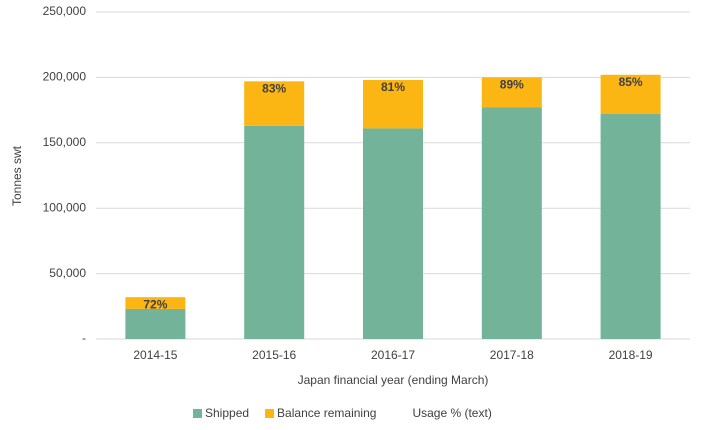  I want to click on data-label: 85%, so click(631, 82).